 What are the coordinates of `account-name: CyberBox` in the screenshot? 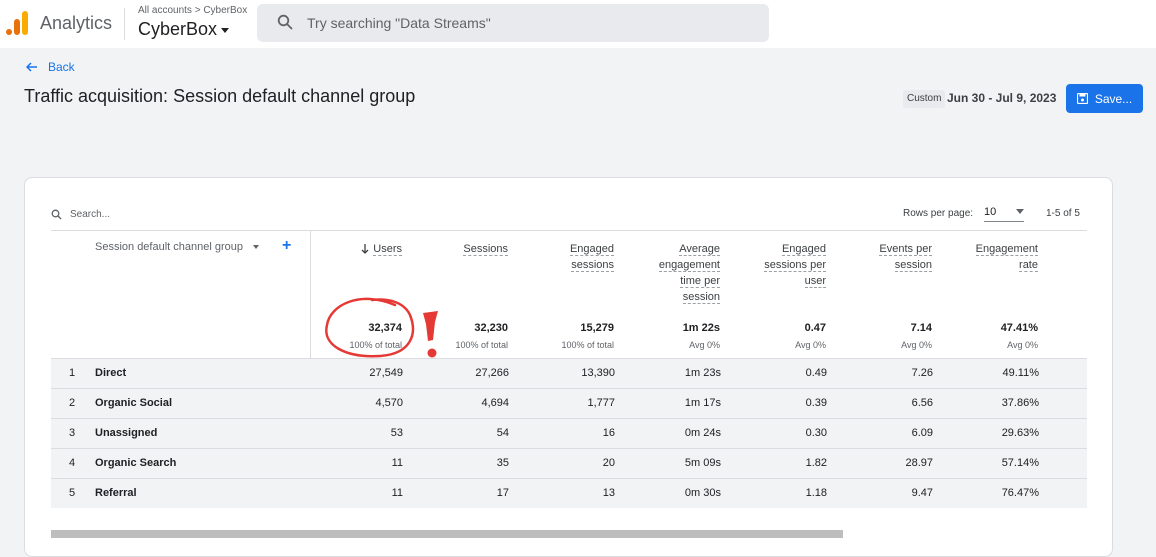 It's located at (178, 29).